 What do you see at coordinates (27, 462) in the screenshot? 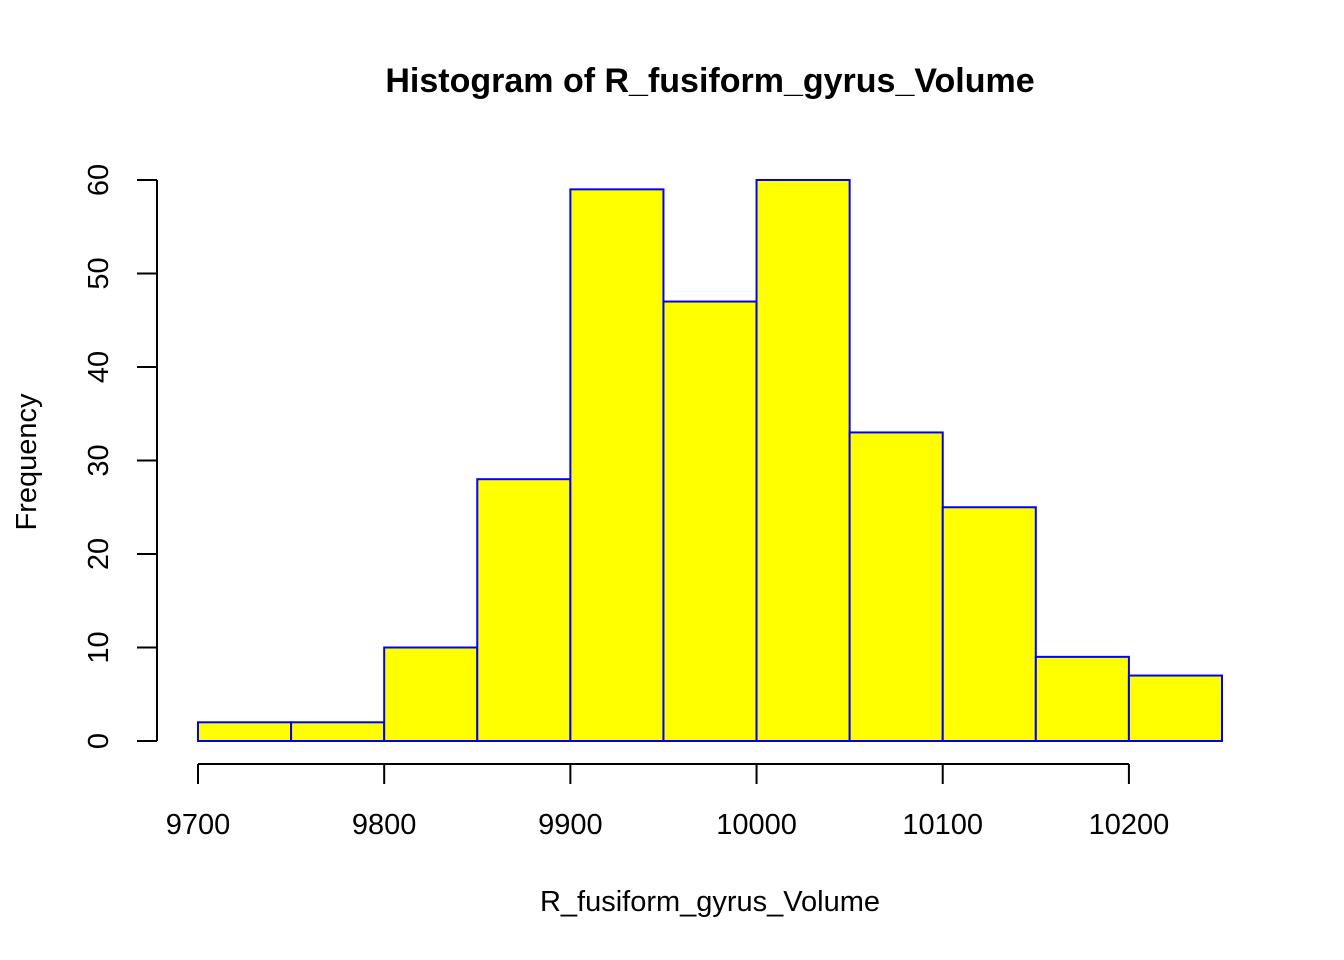
I see `y-axis-label: Frequency` at bounding box center [27, 462].